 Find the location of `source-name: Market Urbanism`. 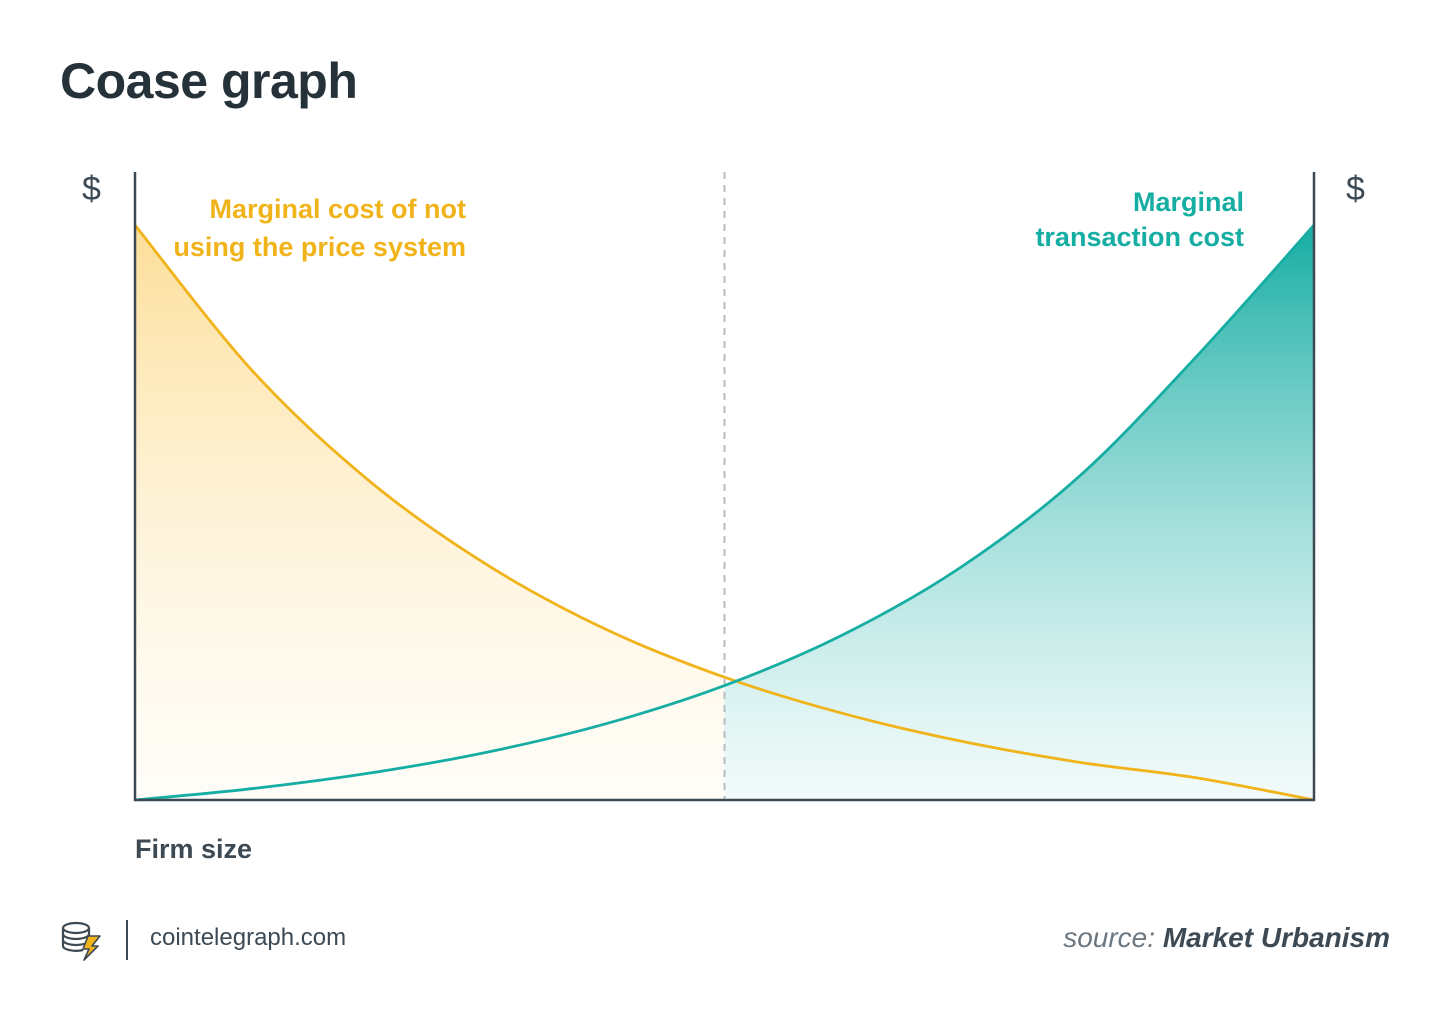

source-name: Market Urbanism is located at coordinates (1276, 937).